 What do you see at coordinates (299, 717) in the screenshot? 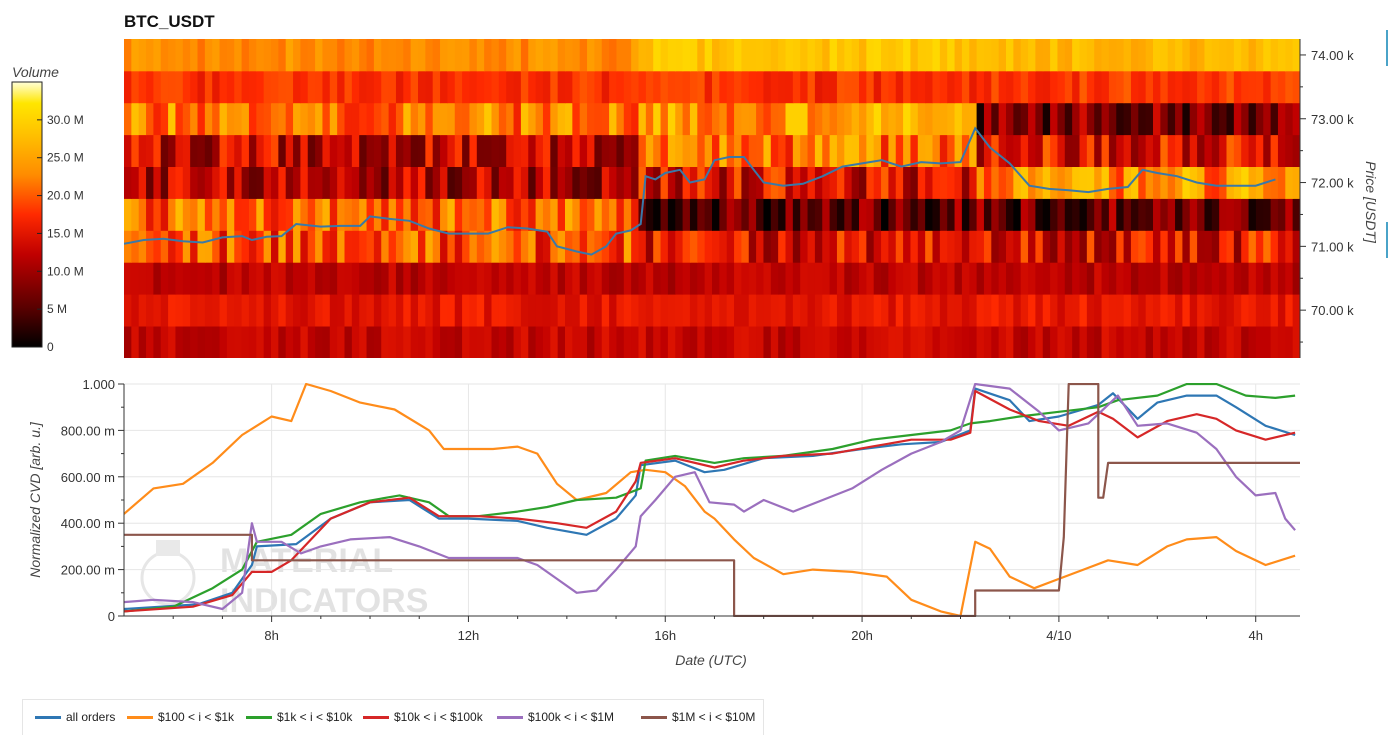
I see `legend-item: $1k < i < $10k` at bounding box center [299, 717].